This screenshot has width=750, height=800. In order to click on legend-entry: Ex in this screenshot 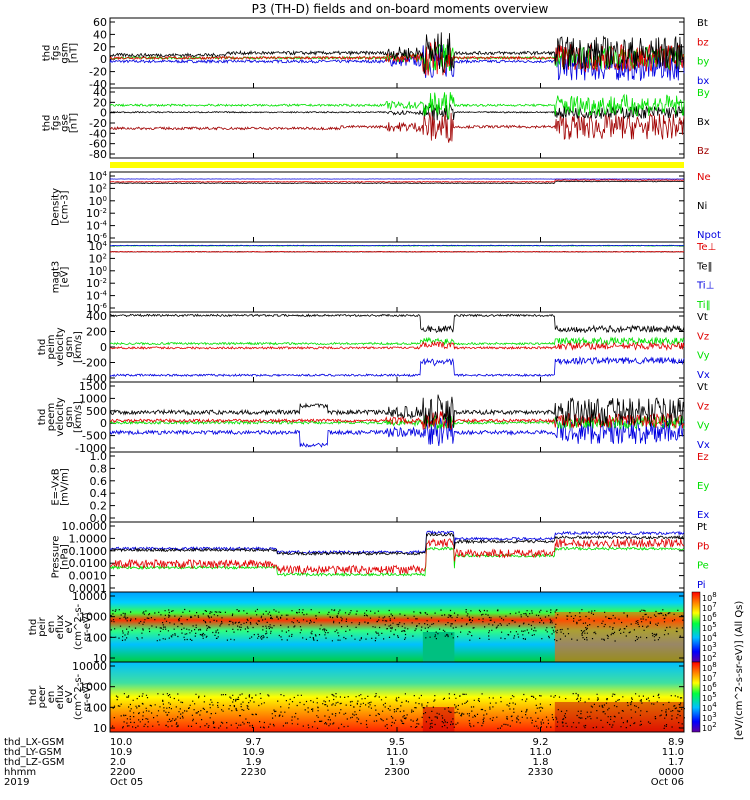, I will do `click(703, 515)`.